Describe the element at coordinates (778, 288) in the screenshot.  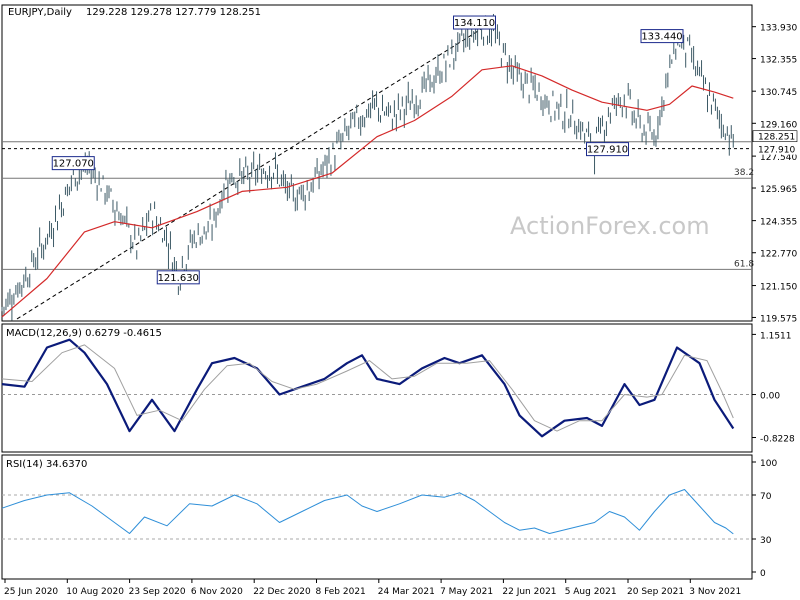
I see `price-tick-label-8: 121.150` at that location.